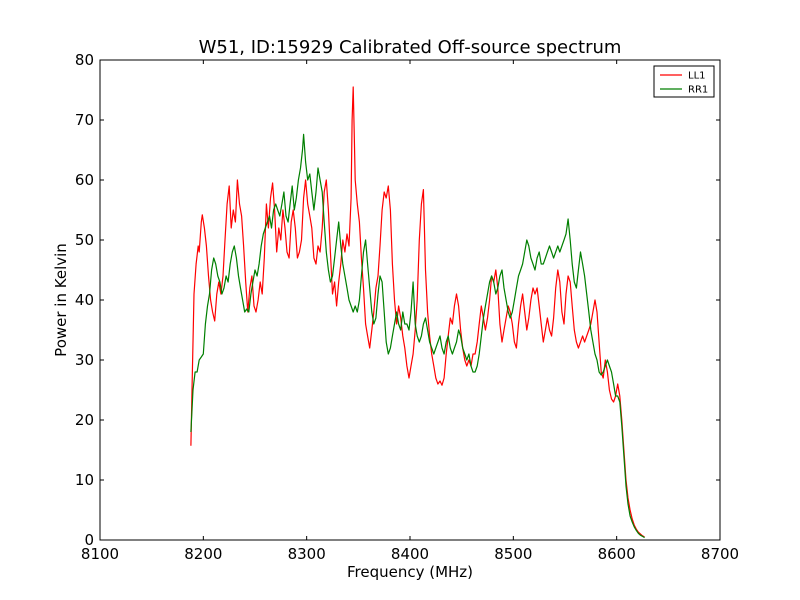  Describe the element at coordinates (89, 540) in the screenshot. I see `y-tick-label: 0` at that location.